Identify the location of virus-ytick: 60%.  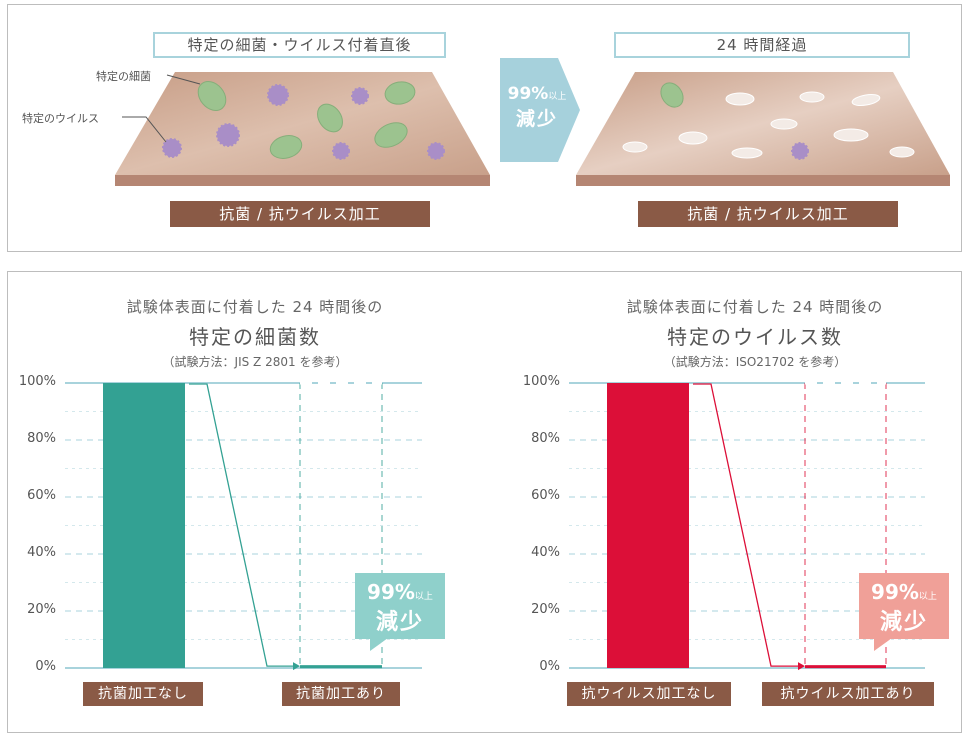
(545, 495).